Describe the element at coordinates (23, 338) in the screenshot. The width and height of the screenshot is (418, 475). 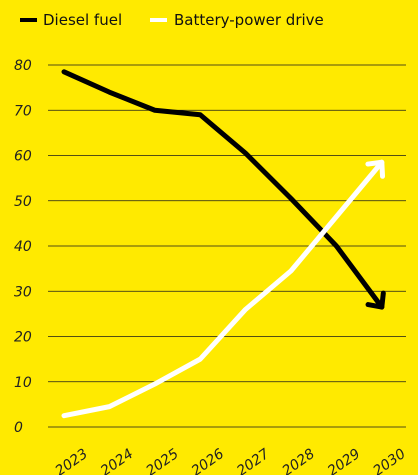
I see `y-tick-label: 20` at that location.